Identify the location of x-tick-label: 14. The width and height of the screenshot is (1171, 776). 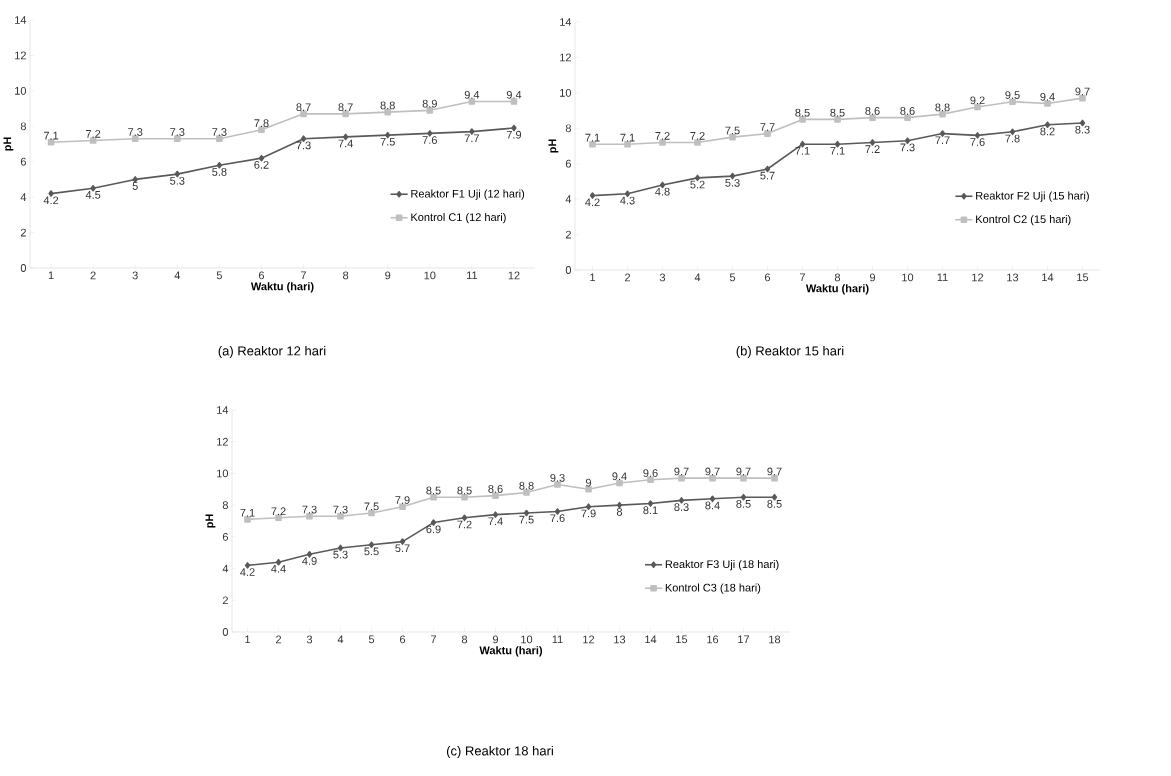
(651, 639).